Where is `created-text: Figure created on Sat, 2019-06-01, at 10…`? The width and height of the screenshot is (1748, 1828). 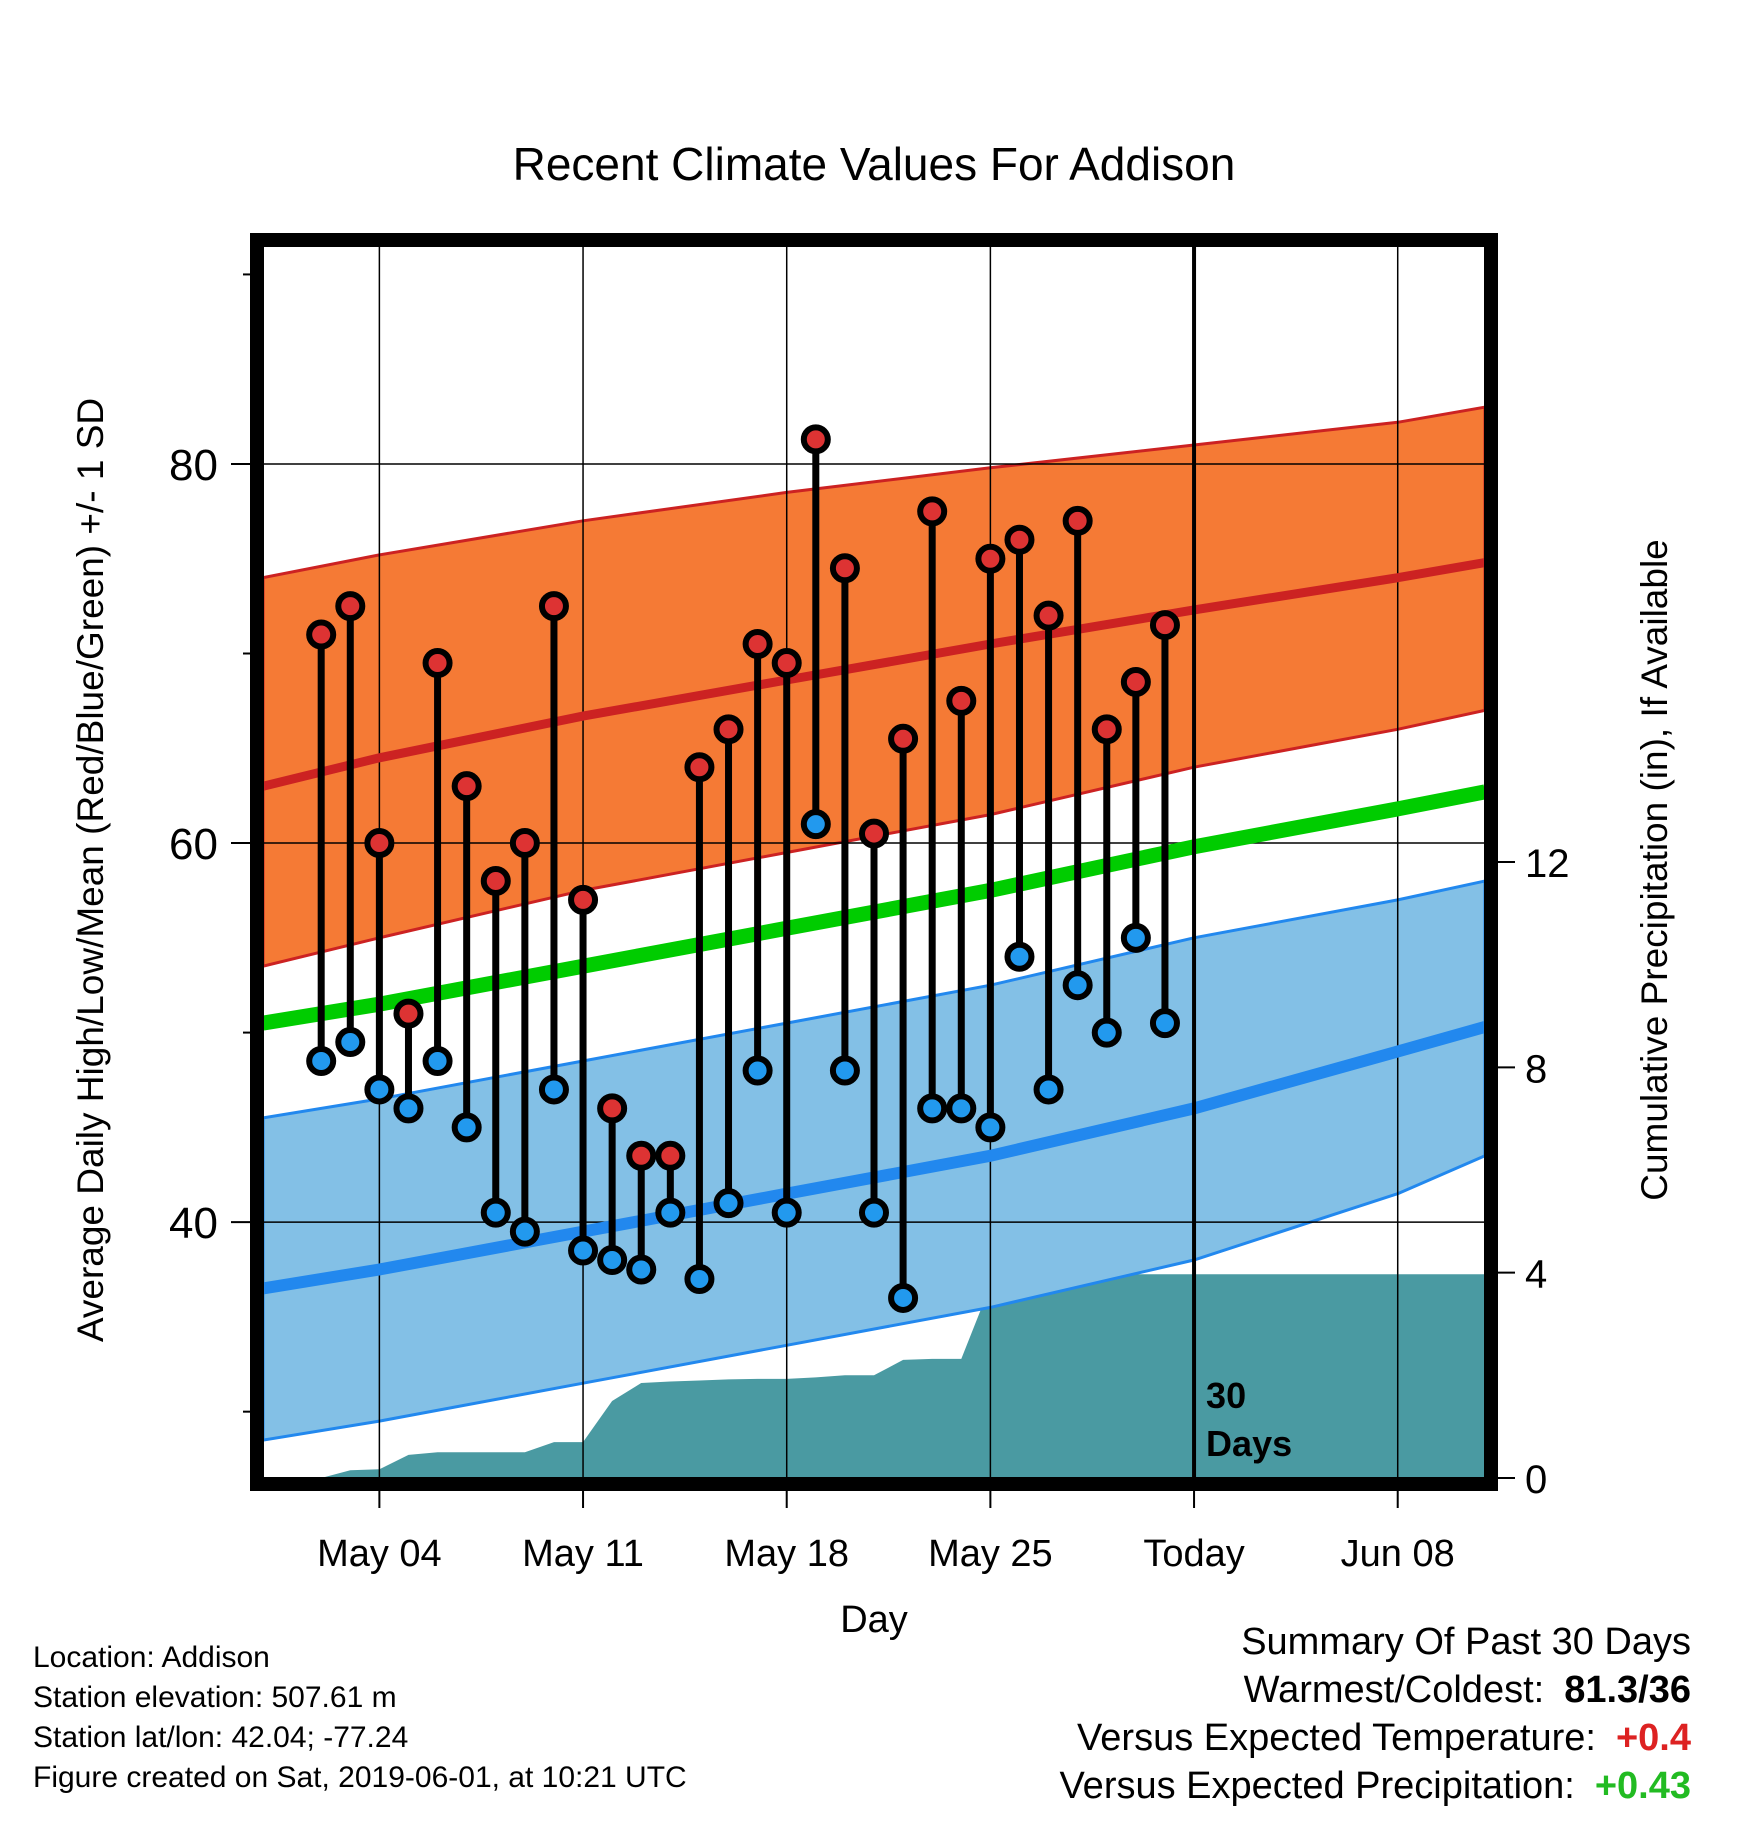 created-text: Figure created on Sat, 2019-06-01, at 10… is located at coordinates (360, 1777).